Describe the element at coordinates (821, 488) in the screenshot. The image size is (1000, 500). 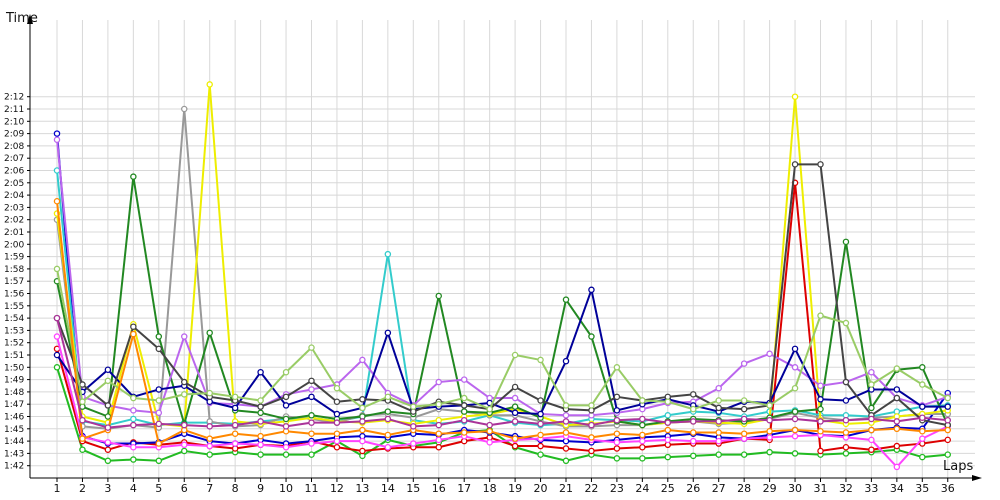
I see `x-tick-label: 31` at that location.